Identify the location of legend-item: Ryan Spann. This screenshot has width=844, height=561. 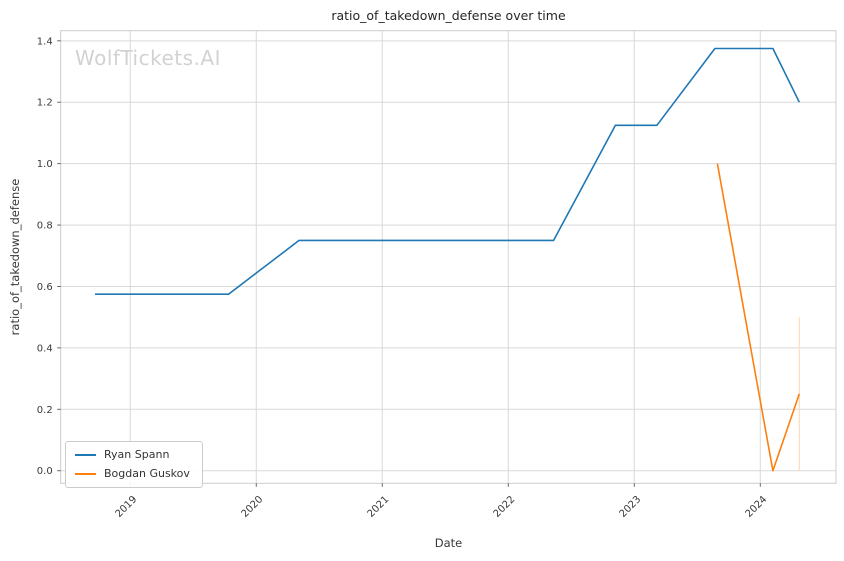
(132, 455).